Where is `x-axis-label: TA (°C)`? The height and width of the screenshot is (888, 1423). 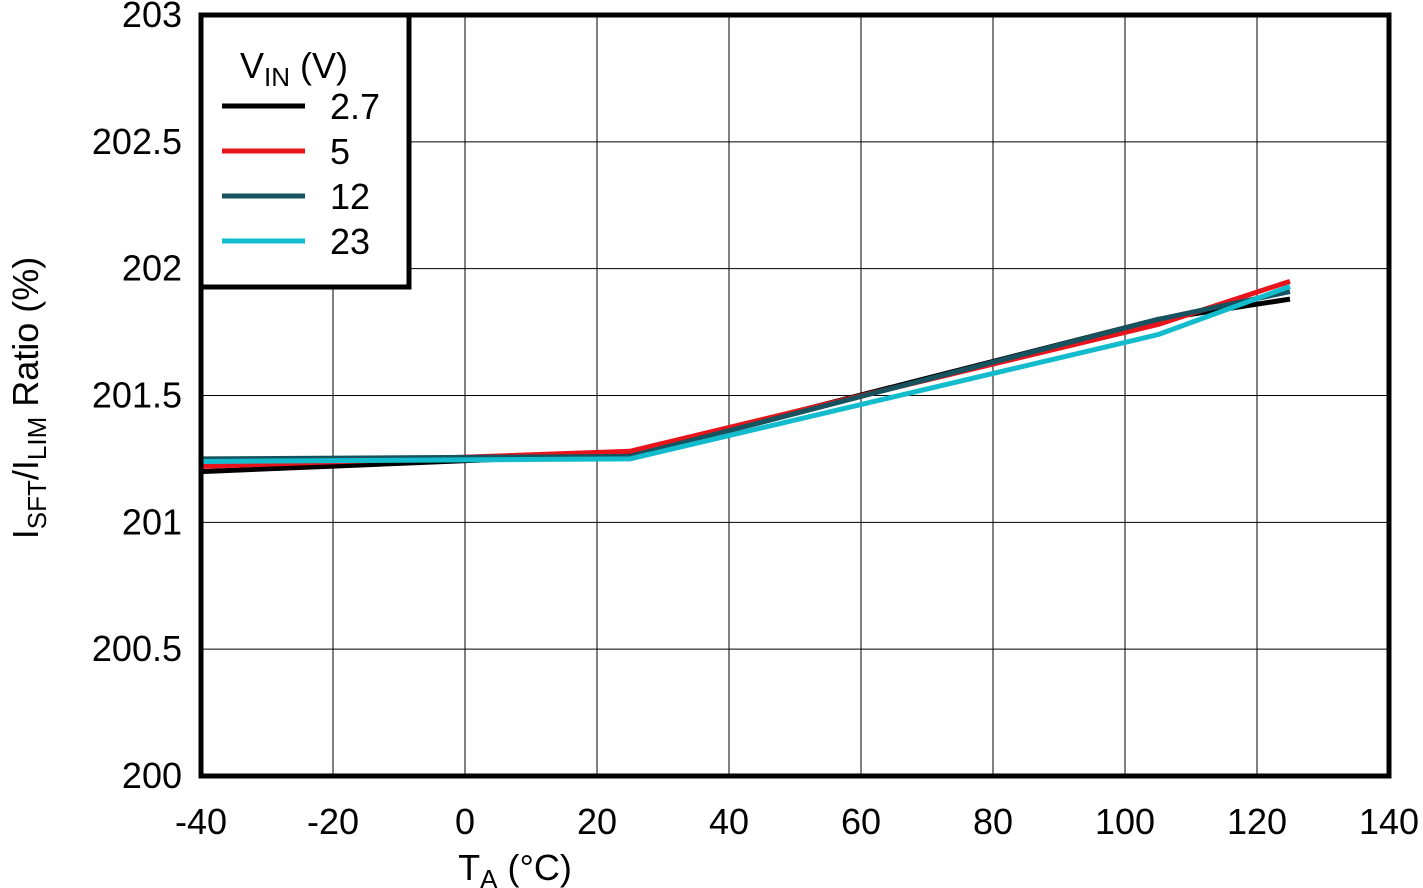 x-axis-label: TA (°C) is located at coordinates (515, 867).